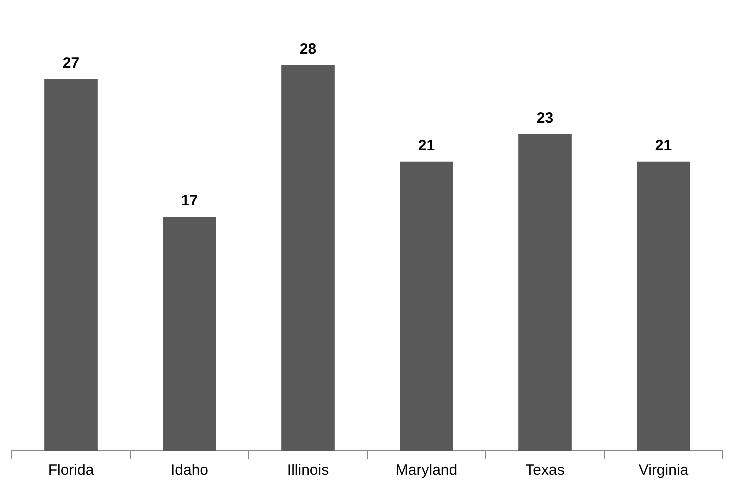  I want to click on x-tick-label: Maryland, so click(427, 471).